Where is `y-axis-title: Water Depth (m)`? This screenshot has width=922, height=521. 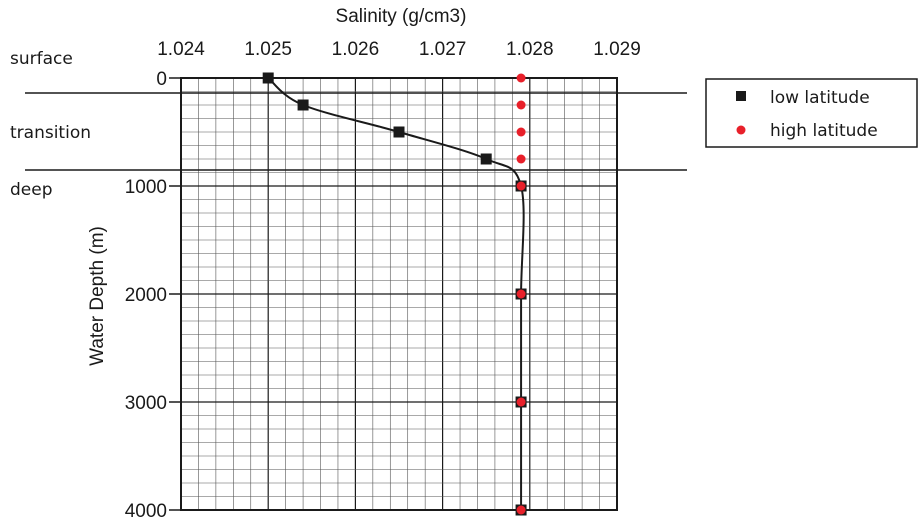
y-axis-title: Water Depth (m) is located at coordinates (97, 296).